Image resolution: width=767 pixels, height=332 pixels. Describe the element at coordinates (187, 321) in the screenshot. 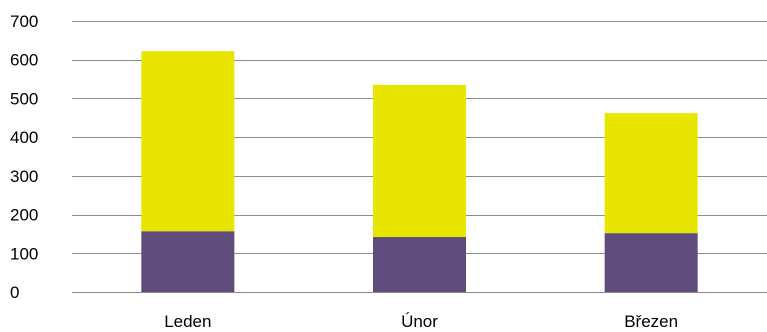

I see `x-tick-label: Leden` at that location.